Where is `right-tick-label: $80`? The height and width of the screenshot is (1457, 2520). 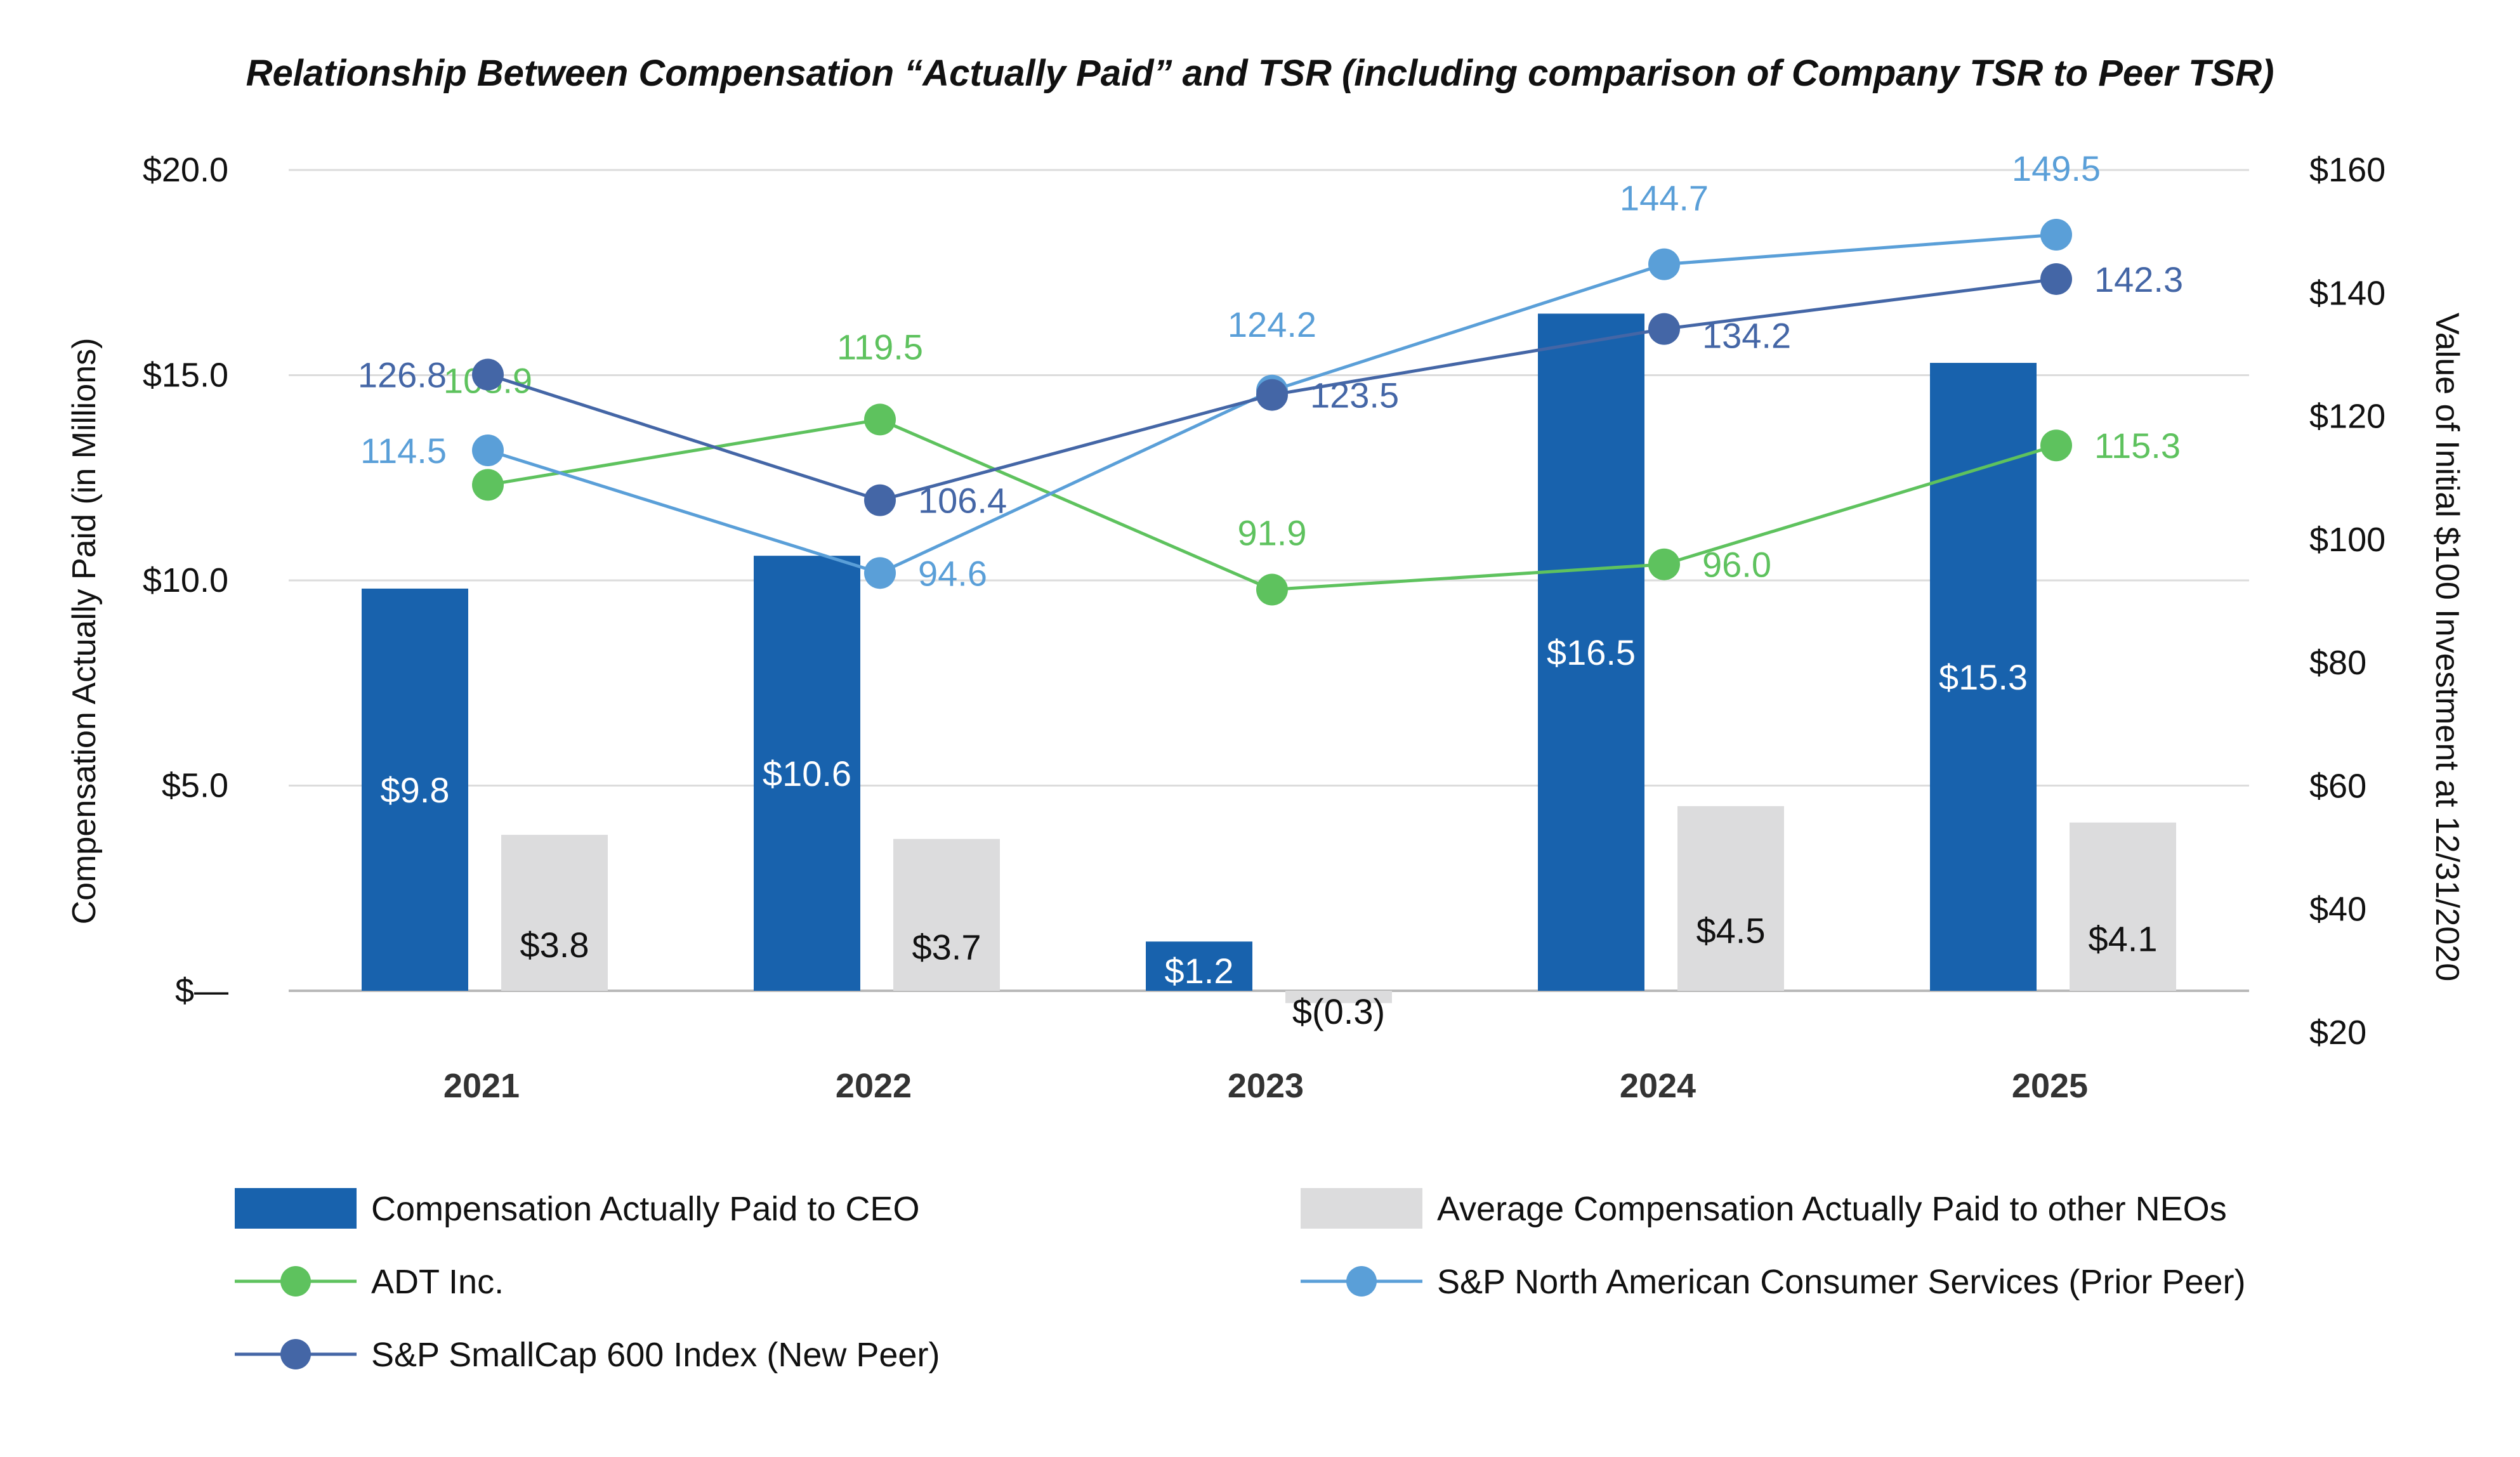 right-tick-label: $80 is located at coordinates (2337, 663).